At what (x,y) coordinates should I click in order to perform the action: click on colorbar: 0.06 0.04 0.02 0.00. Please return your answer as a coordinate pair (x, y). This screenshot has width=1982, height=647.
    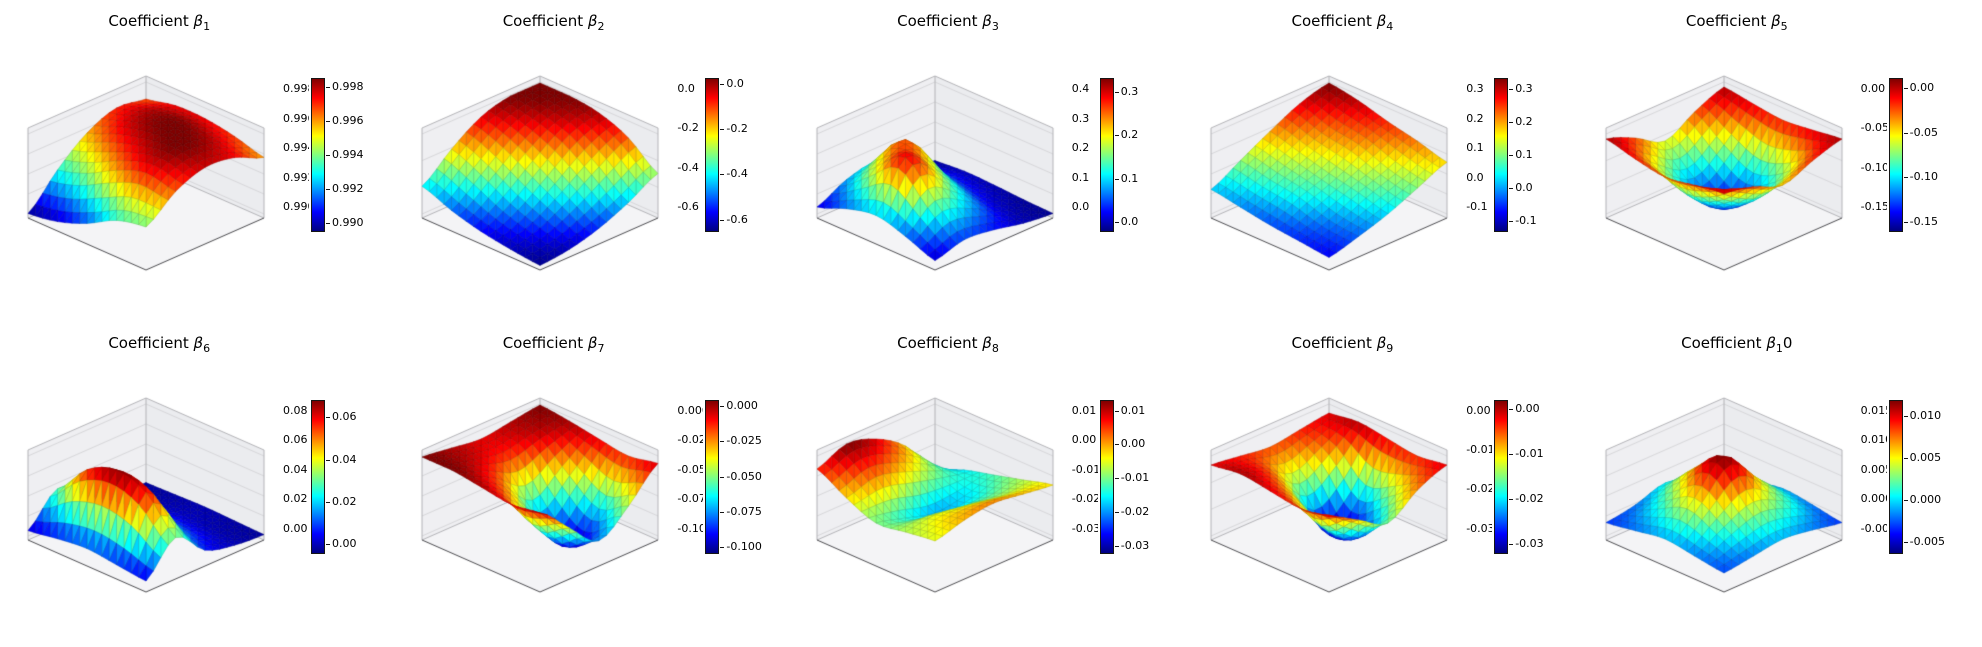
    Looking at the image, I should click on (349, 482).